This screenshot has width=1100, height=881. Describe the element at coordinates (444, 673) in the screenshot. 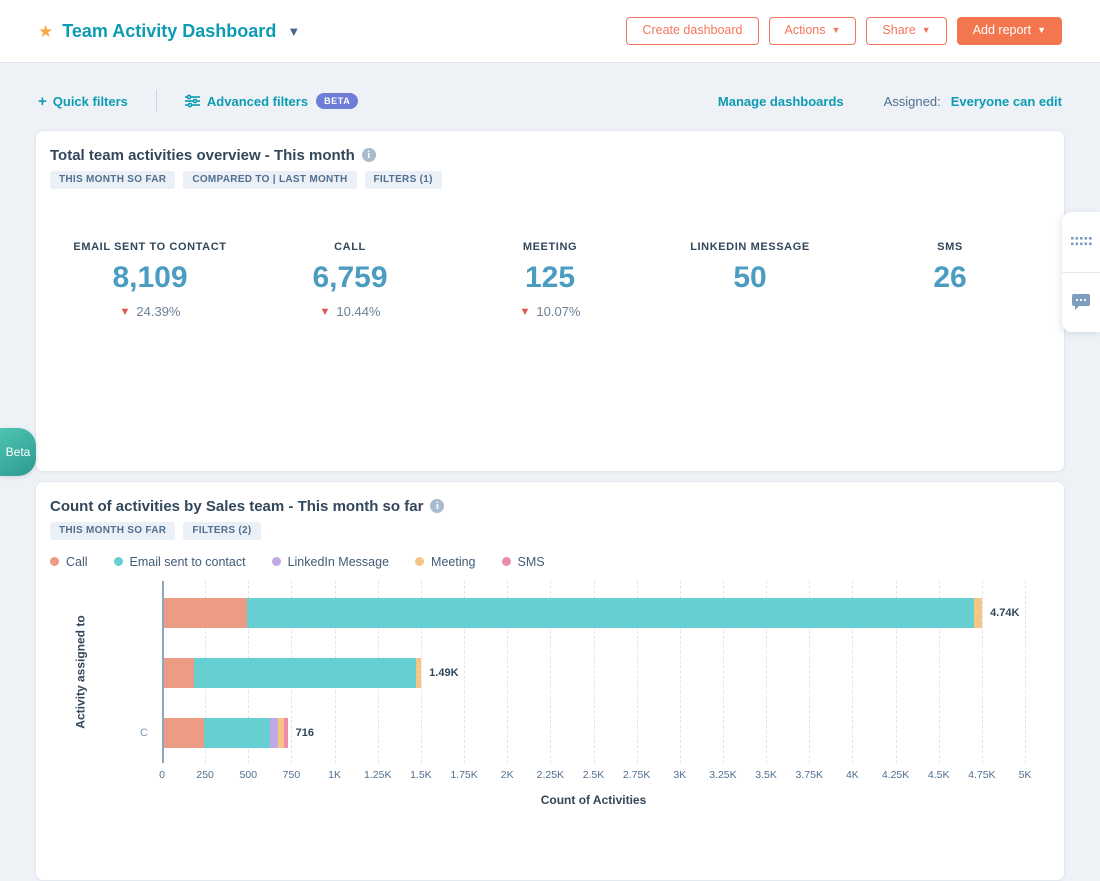

I see `bar-total-label: 1.49K` at that location.